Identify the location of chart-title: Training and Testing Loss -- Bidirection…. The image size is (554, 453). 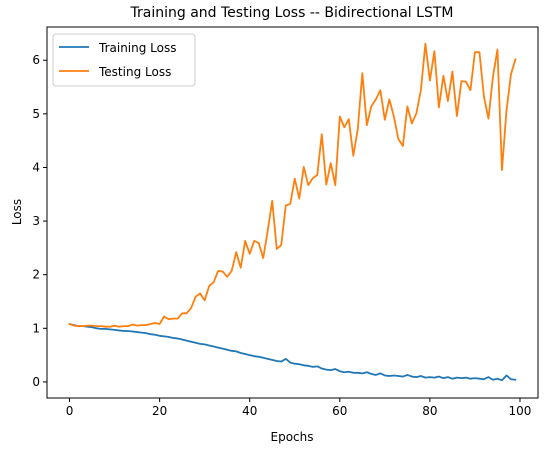
(292, 13).